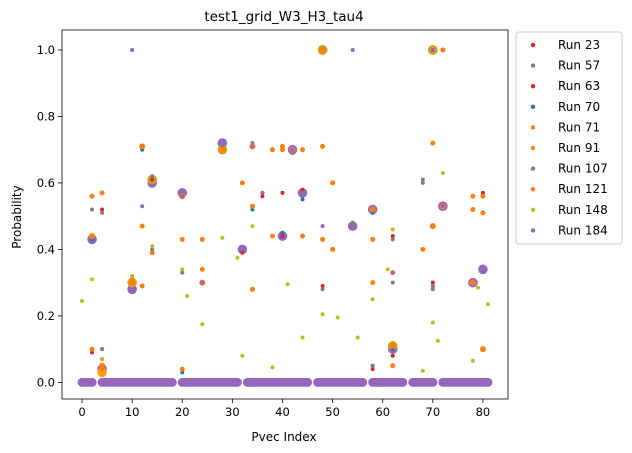  I want to click on legend-label: Run 107, so click(583, 169).